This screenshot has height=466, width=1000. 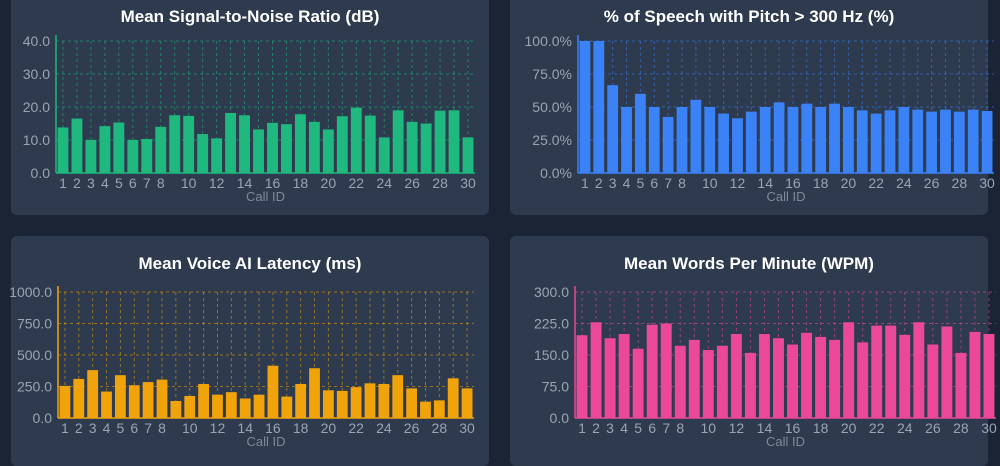 I want to click on y-tick-label: 10.0, so click(x=36, y=140).